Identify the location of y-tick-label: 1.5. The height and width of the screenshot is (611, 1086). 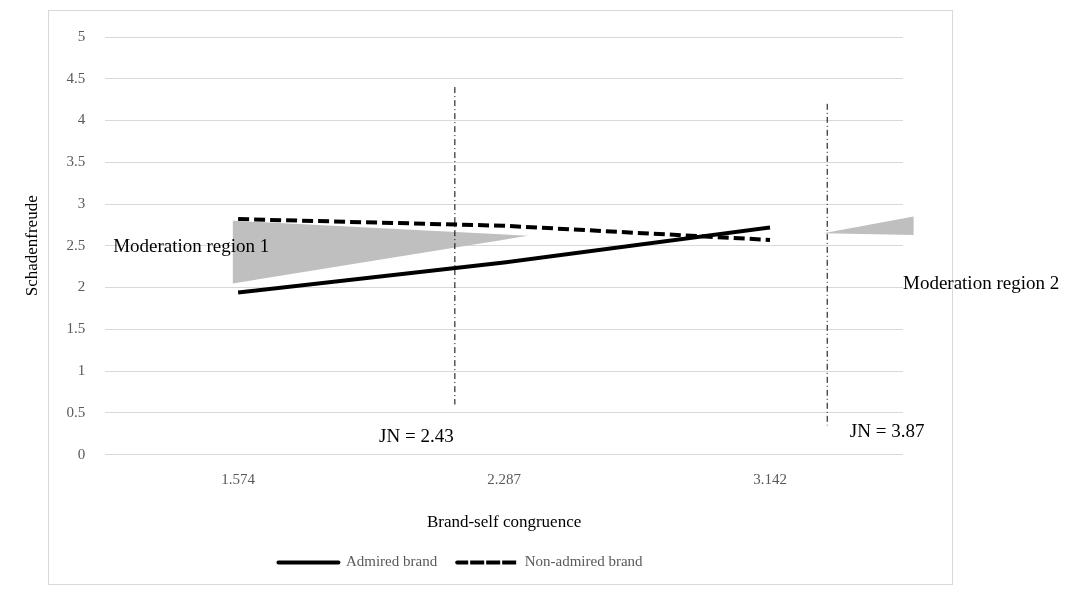
(76, 328).